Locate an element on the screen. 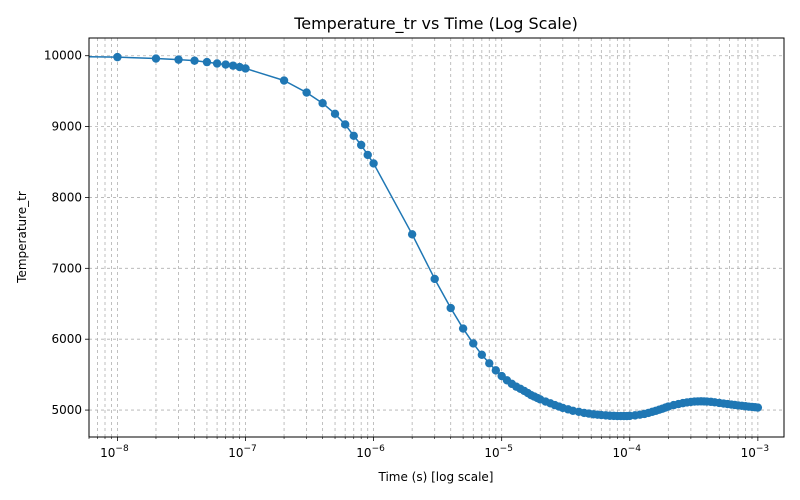 The image size is (800, 500). y-axis-label: Temperature_tr is located at coordinates (22, 237).